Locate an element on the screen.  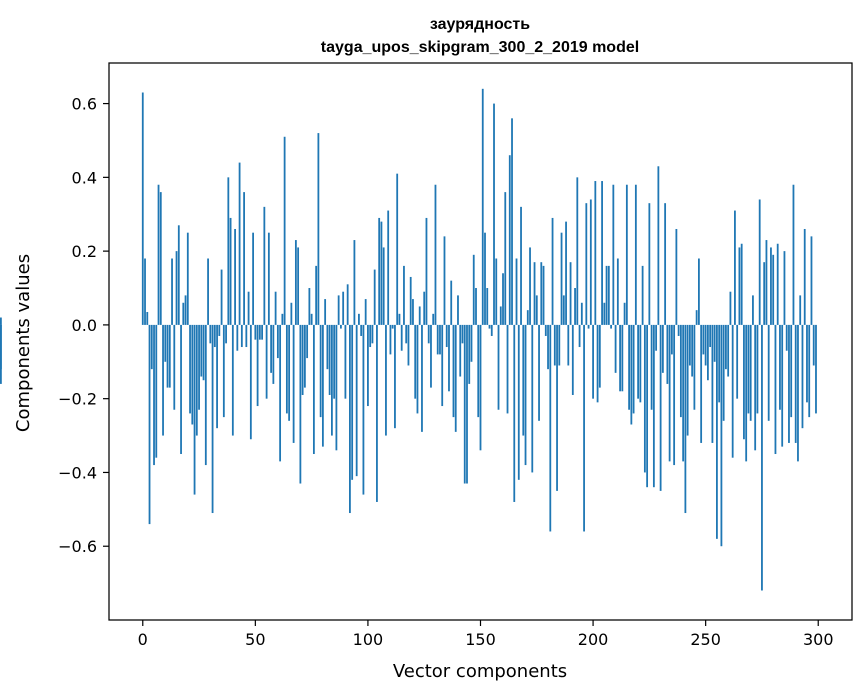
y-axis-ticks: −0.6 −0.4 −0.2 0.0 0.2 0.4 0.6 is located at coordinates (83, 325).